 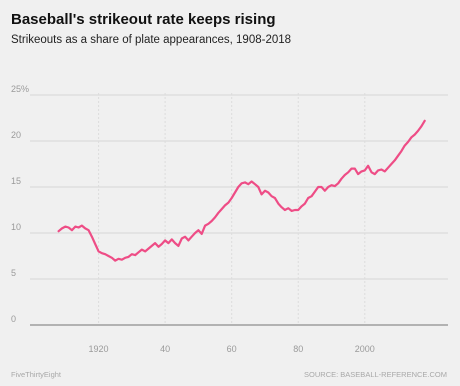 I want to click on x-tick-labels: 1920 40 60 80 2000, so click(x=232, y=349).